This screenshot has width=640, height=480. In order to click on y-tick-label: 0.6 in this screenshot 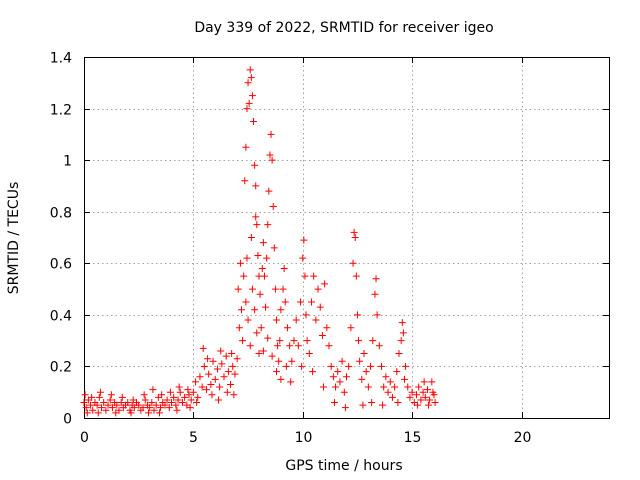, I will do `click(61, 265)`.